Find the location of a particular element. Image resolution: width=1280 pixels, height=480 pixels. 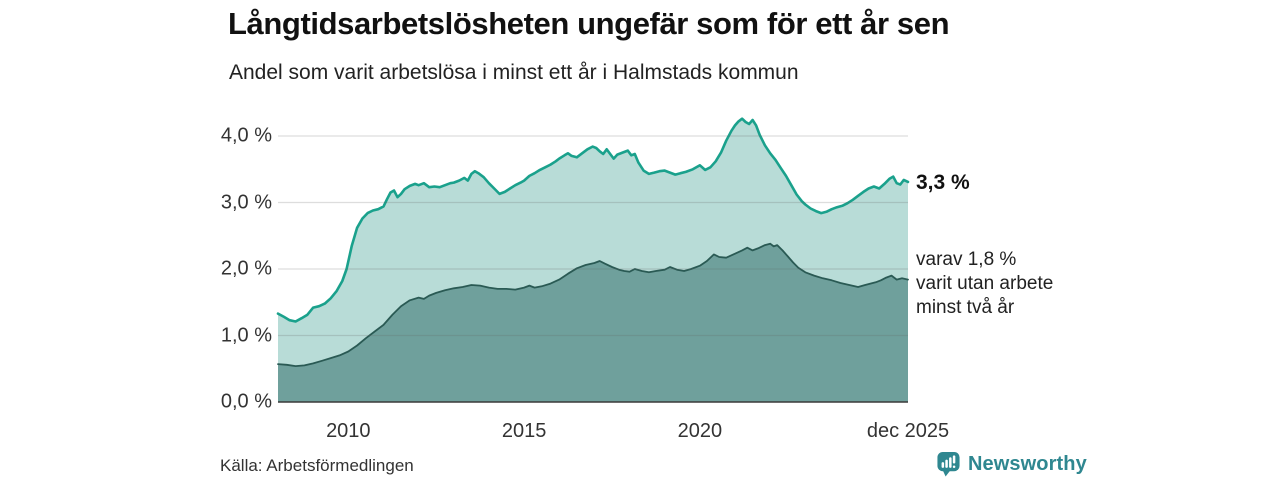

brand-name: Newsworthy is located at coordinates (1027, 463).